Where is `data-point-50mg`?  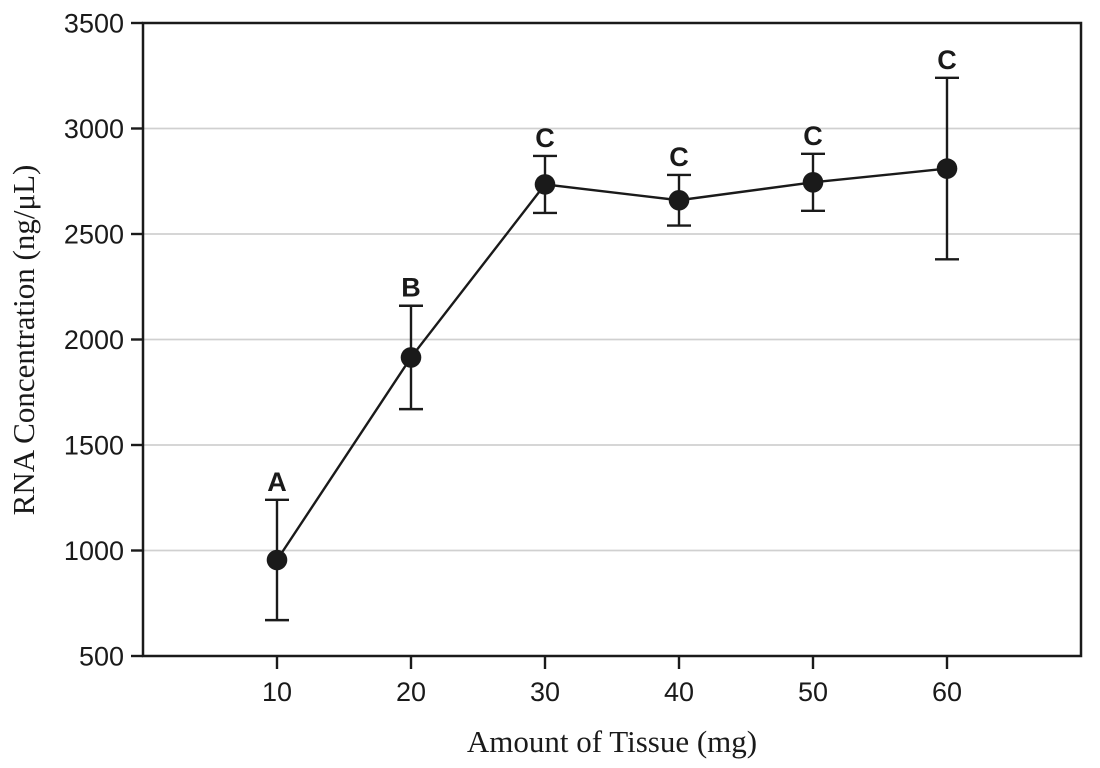
data-point-50mg is located at coordinates (813, 182).